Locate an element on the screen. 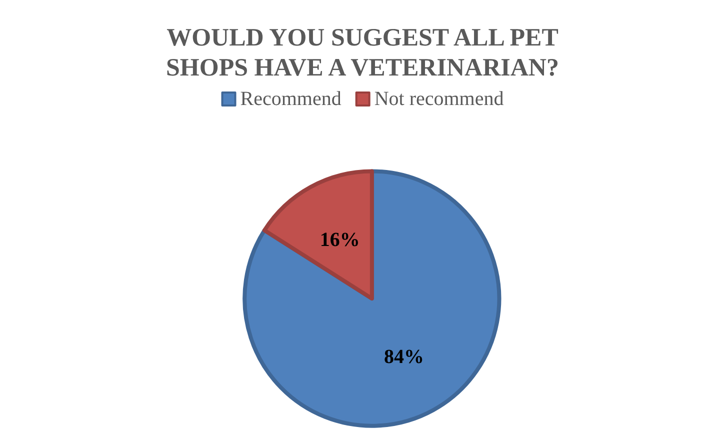  data-label: 84% is located at coordinates (404, 357).